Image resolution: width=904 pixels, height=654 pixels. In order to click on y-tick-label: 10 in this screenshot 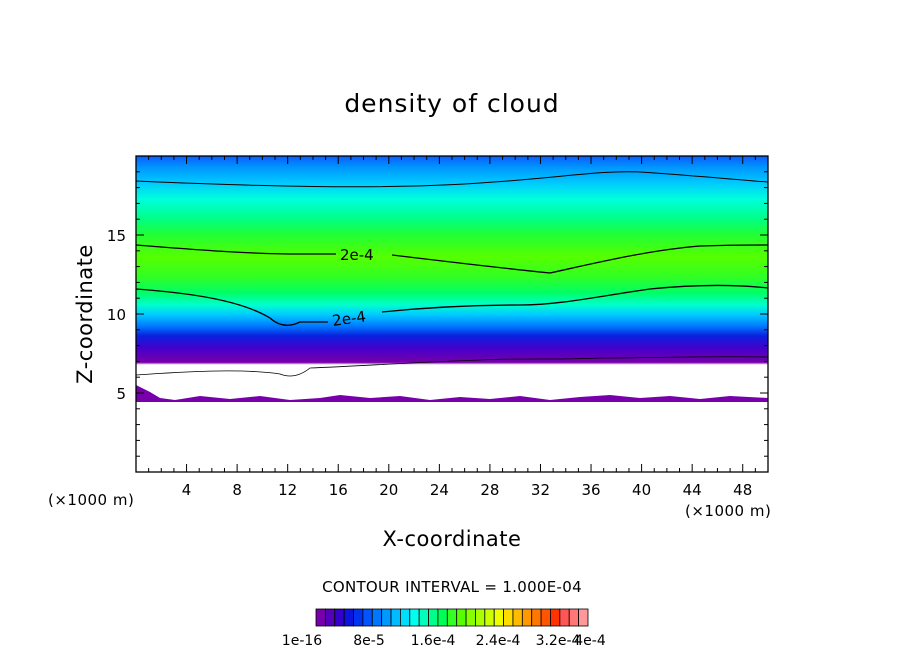, I will do `click(116, 315)`.